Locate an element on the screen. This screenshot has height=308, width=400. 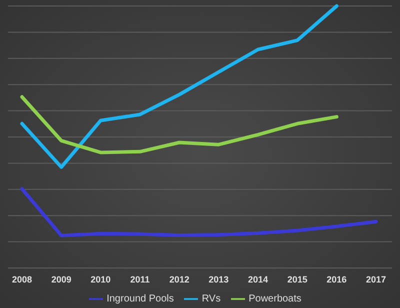
x-tick-label: 2016 is located at coordinates (336, 279).